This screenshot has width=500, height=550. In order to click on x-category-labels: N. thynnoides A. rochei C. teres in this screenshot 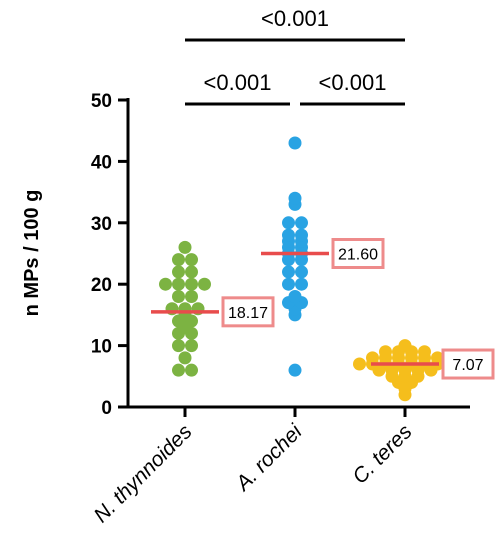, I will do `click(253, 467)`.